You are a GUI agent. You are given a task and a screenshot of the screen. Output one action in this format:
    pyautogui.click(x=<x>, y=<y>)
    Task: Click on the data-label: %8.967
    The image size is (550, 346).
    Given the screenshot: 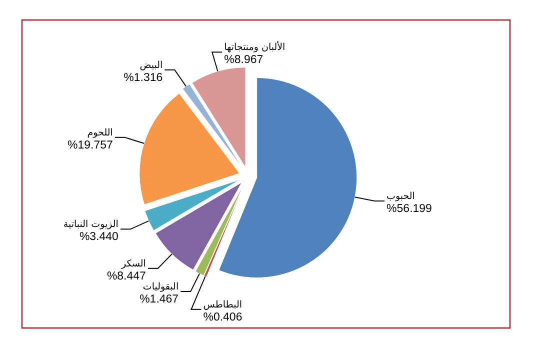 What is the action you would take?
    pyautogui.click(x=244, y=60)
    